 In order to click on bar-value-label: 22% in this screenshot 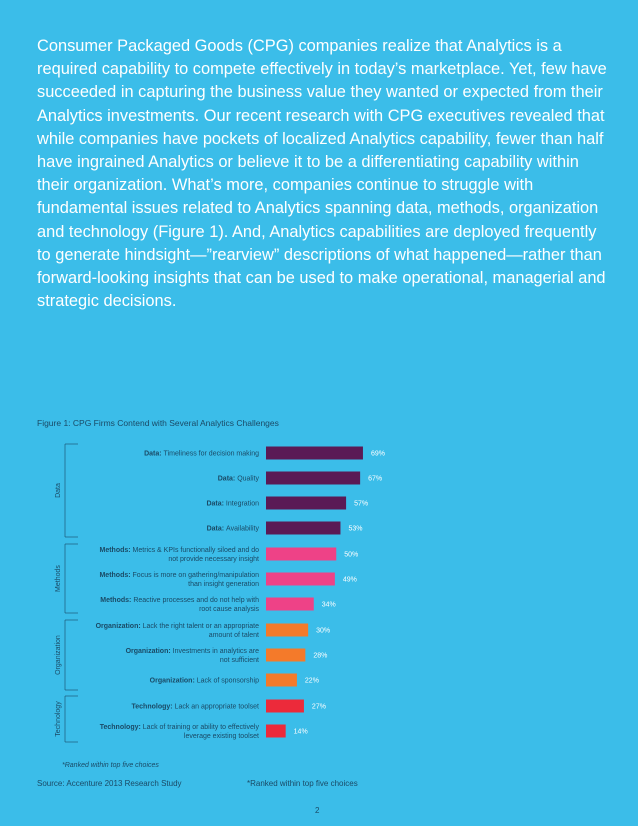, I will do `click(312, 681)`.